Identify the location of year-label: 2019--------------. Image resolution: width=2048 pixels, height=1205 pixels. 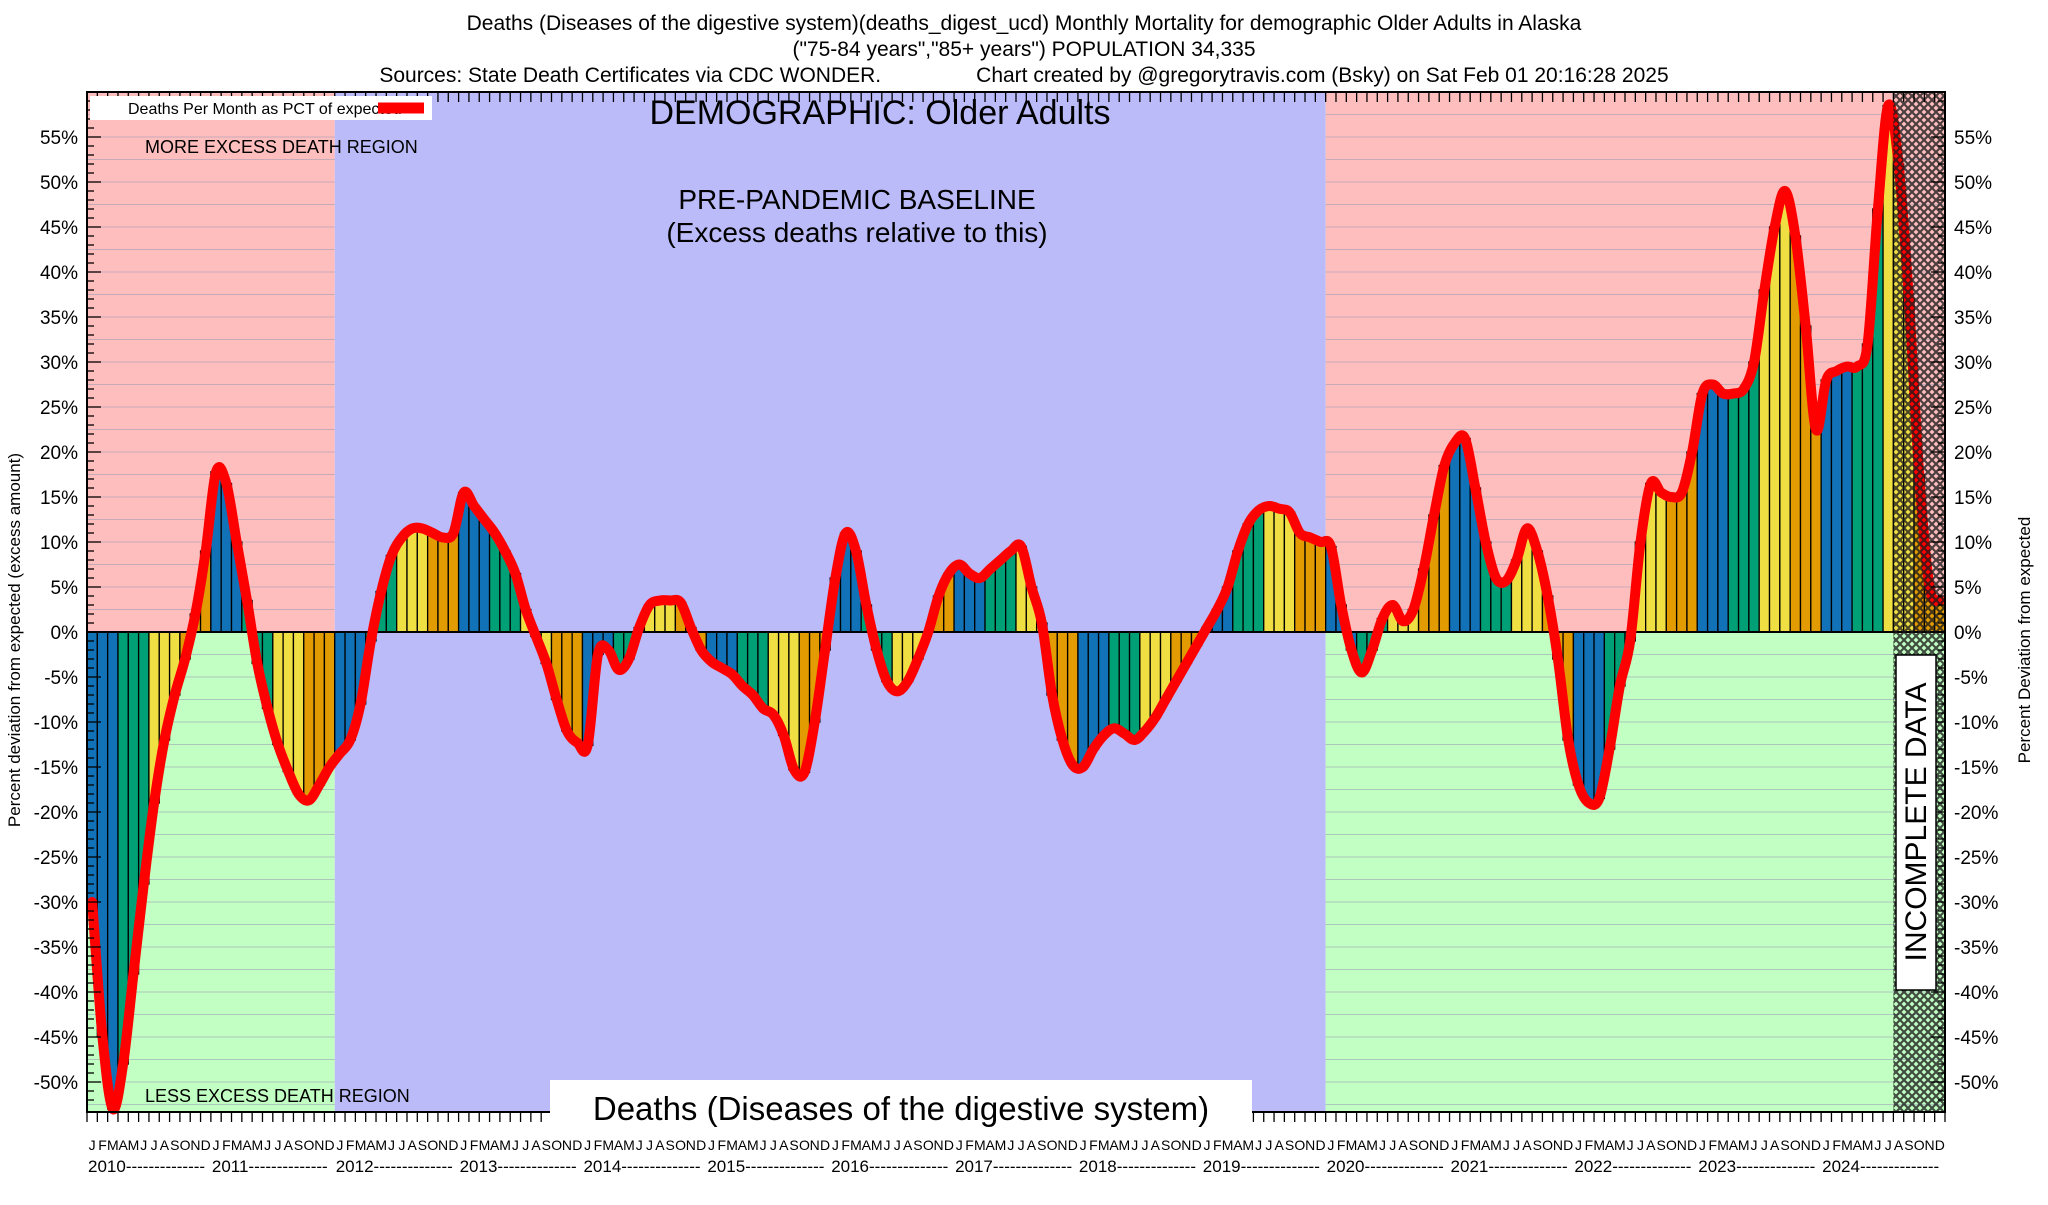
(1261, 1166).